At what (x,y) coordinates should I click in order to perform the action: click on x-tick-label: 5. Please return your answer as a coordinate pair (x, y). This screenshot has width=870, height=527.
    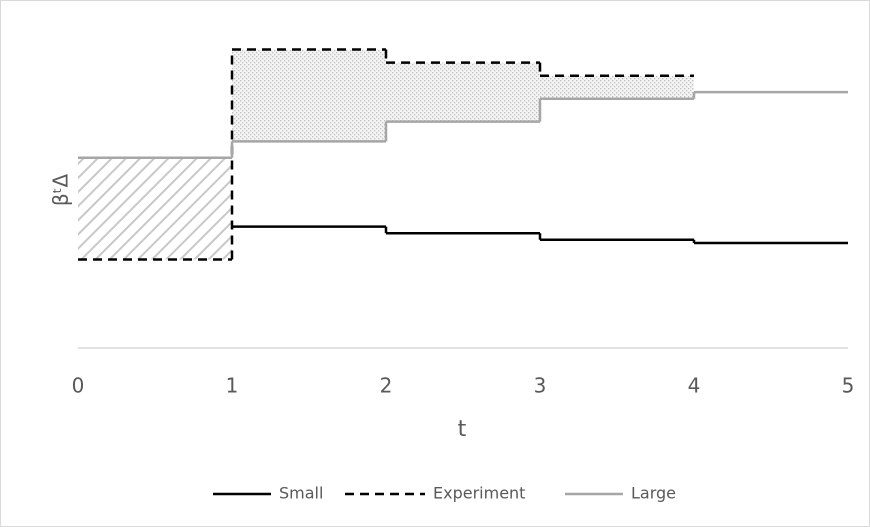
    Looking at the image, I should click on (848, 386).